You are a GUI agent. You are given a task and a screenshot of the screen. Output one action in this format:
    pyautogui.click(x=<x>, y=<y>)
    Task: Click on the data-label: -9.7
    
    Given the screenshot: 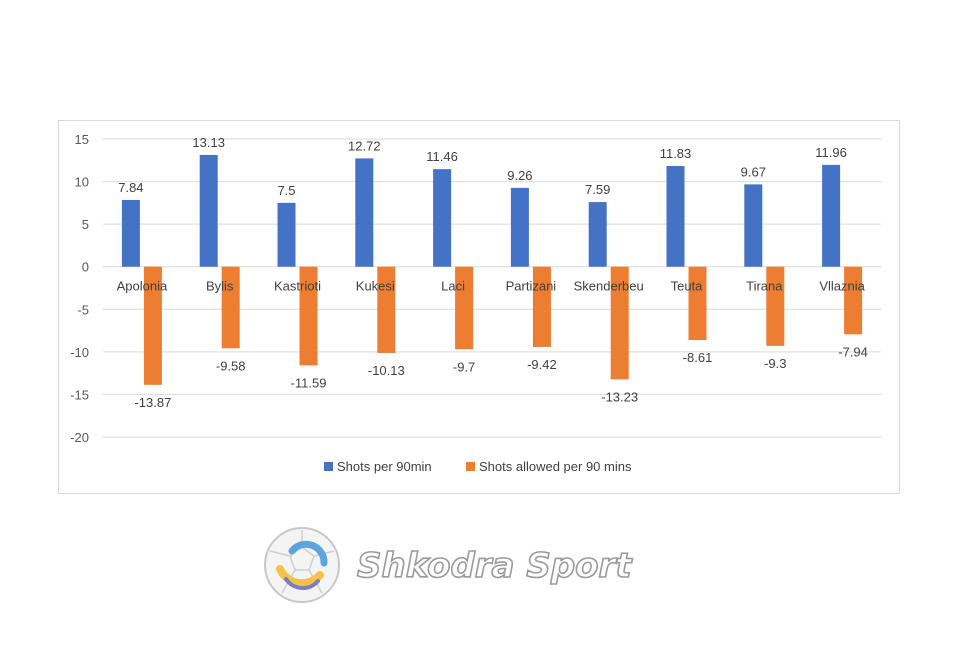 What is the action you would take?
    pyautogui.click(x=464, y=366)
    